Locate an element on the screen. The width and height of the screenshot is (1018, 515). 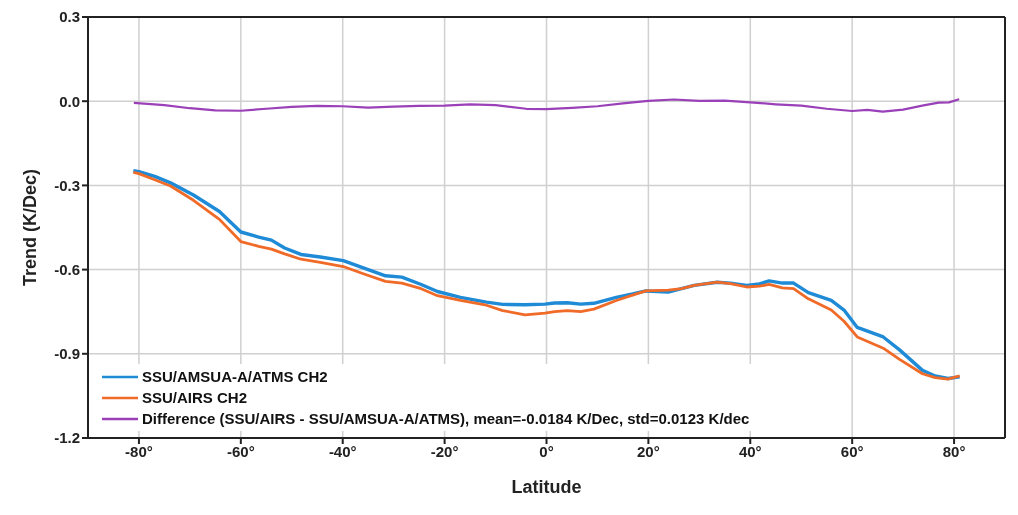
y-tick-label: -0.3 is located at coordinates (67, 185).